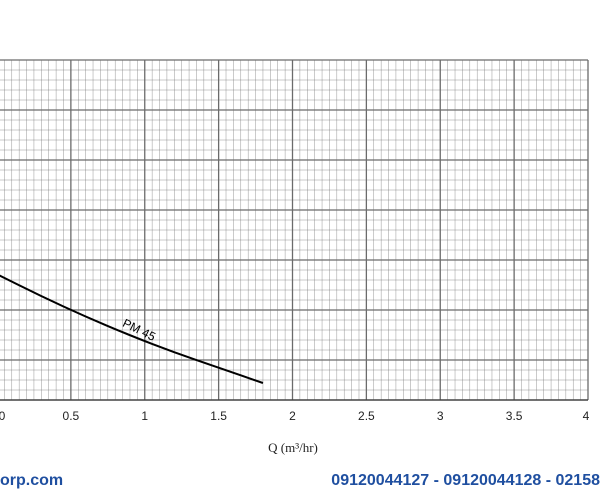 The image size is (600, 501). What do you see at coordinates (366, 416) in the screenshot?
I see `x-tick-label: 2.5` at bounding box center [366, 416].